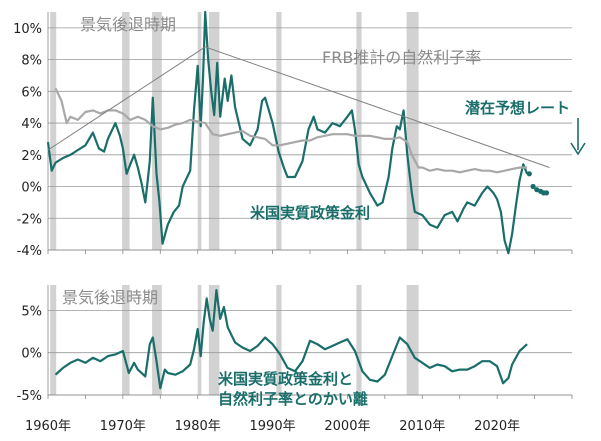 Image resolution: width=601 pixels, height=441 pixels. I want to click on x-tick-label-6: 2020年, so click(497, 426).